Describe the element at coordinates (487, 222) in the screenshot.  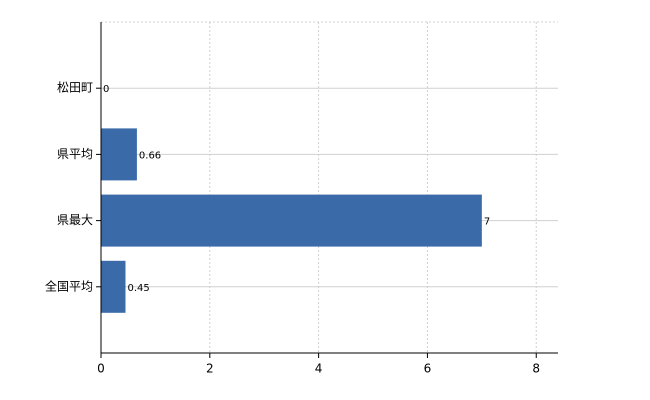
I see `value-label: 7` at that location.